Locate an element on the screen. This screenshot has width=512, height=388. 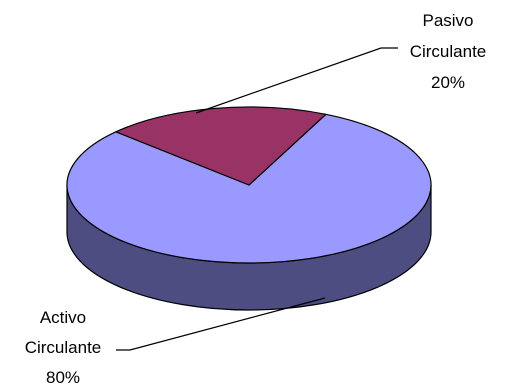
slice-label-activo-line2: Circulante is located at coordinates (63, 347).